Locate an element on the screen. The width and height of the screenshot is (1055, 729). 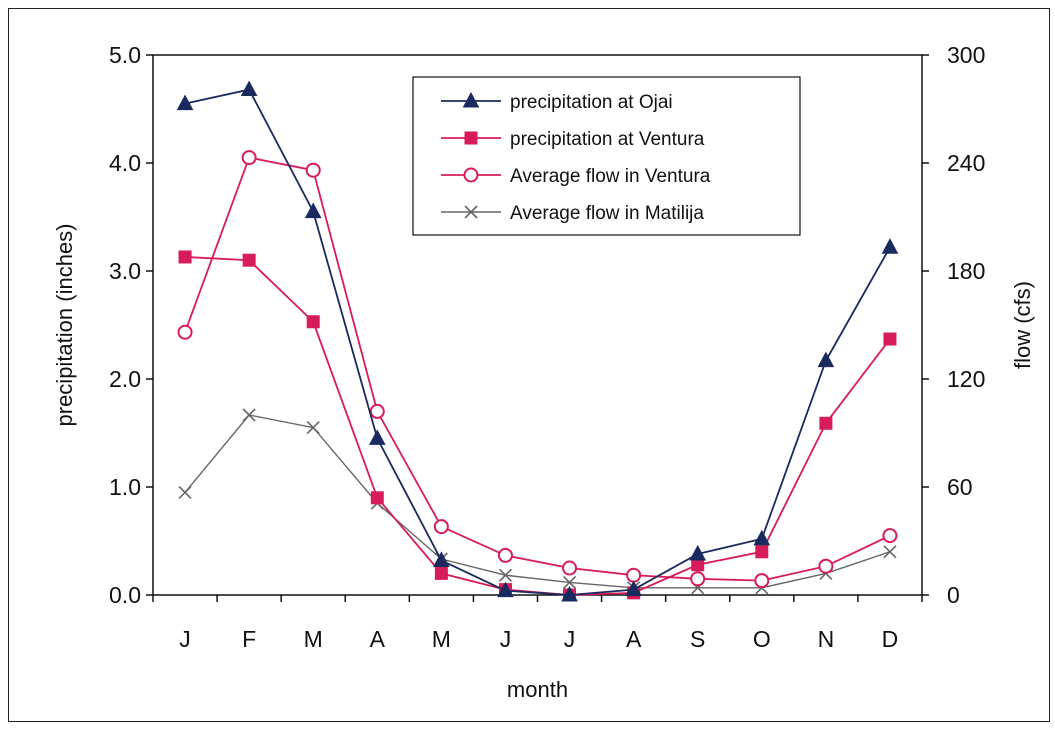
legend-label: precipitation at Ojai is located at coordinates (591, 102).